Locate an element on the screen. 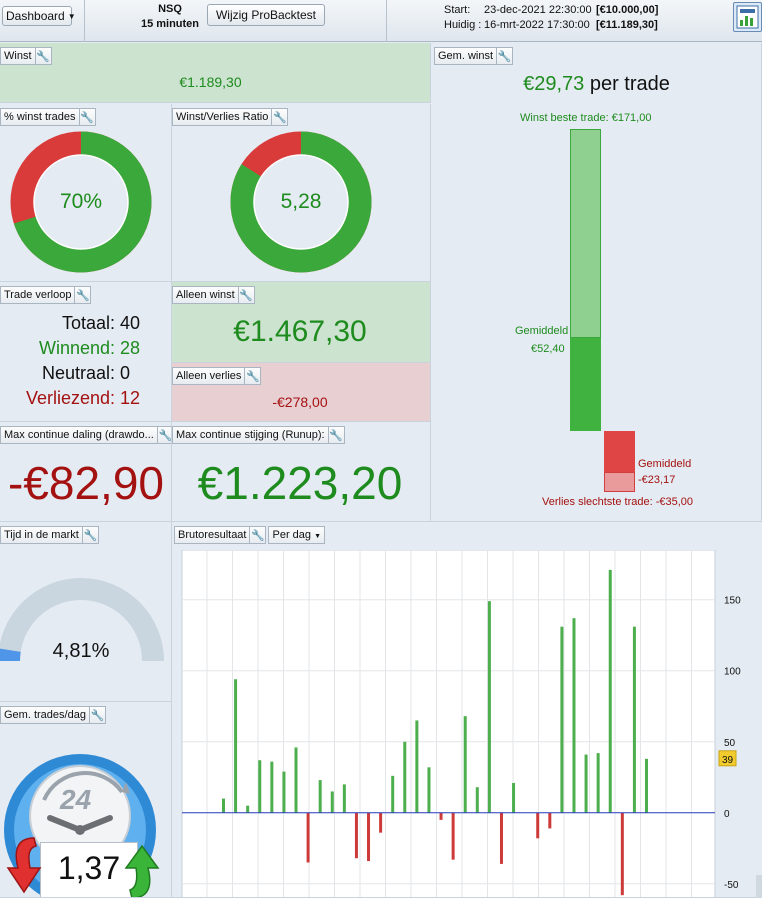 This screenshot has height=898, width=762. alleen-verlies-value: -€278,00 is located at coordinates (300, 402).